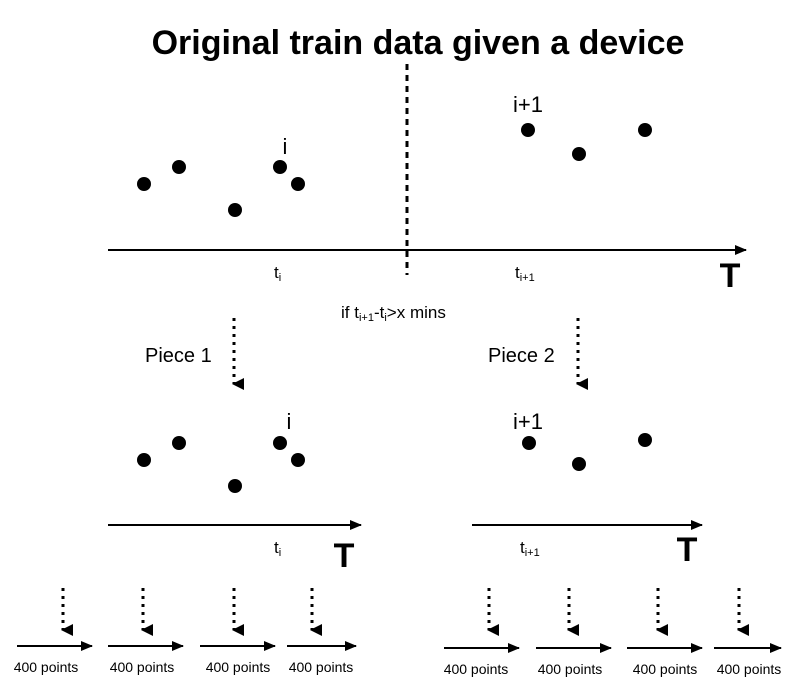  I want to click on tick-t-i: ti, so click(277, 273).